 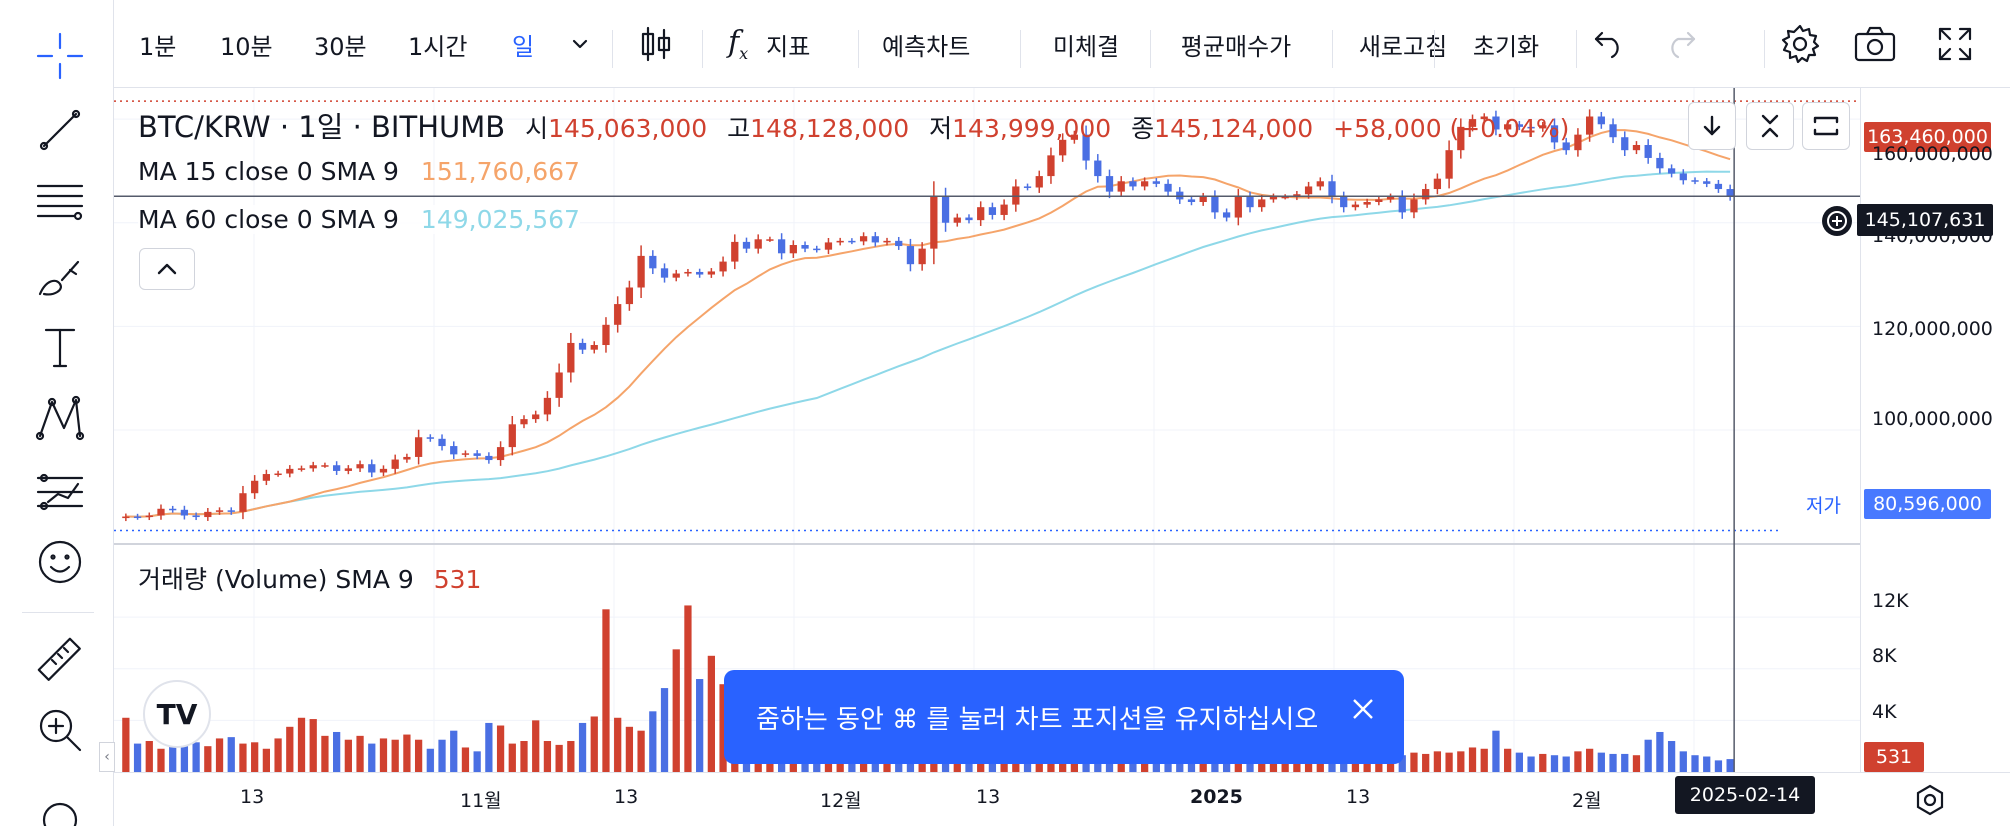 What do you see at coordinates (60, 346) in the screenshot?
I see `text-tool-icon` at bounding box center [60, 346].